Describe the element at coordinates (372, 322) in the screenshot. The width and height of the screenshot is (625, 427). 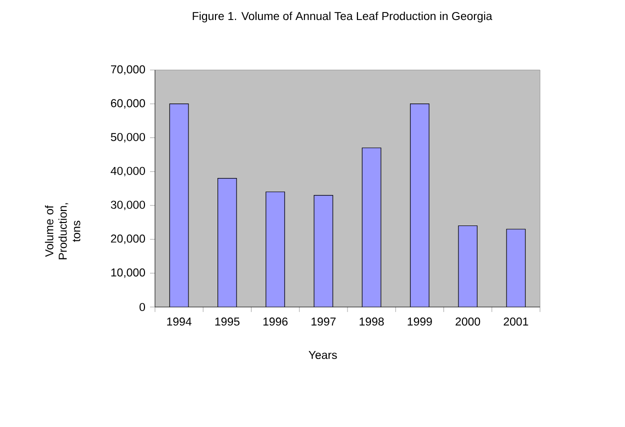
I see `x-tick-label: 1998` at that location.